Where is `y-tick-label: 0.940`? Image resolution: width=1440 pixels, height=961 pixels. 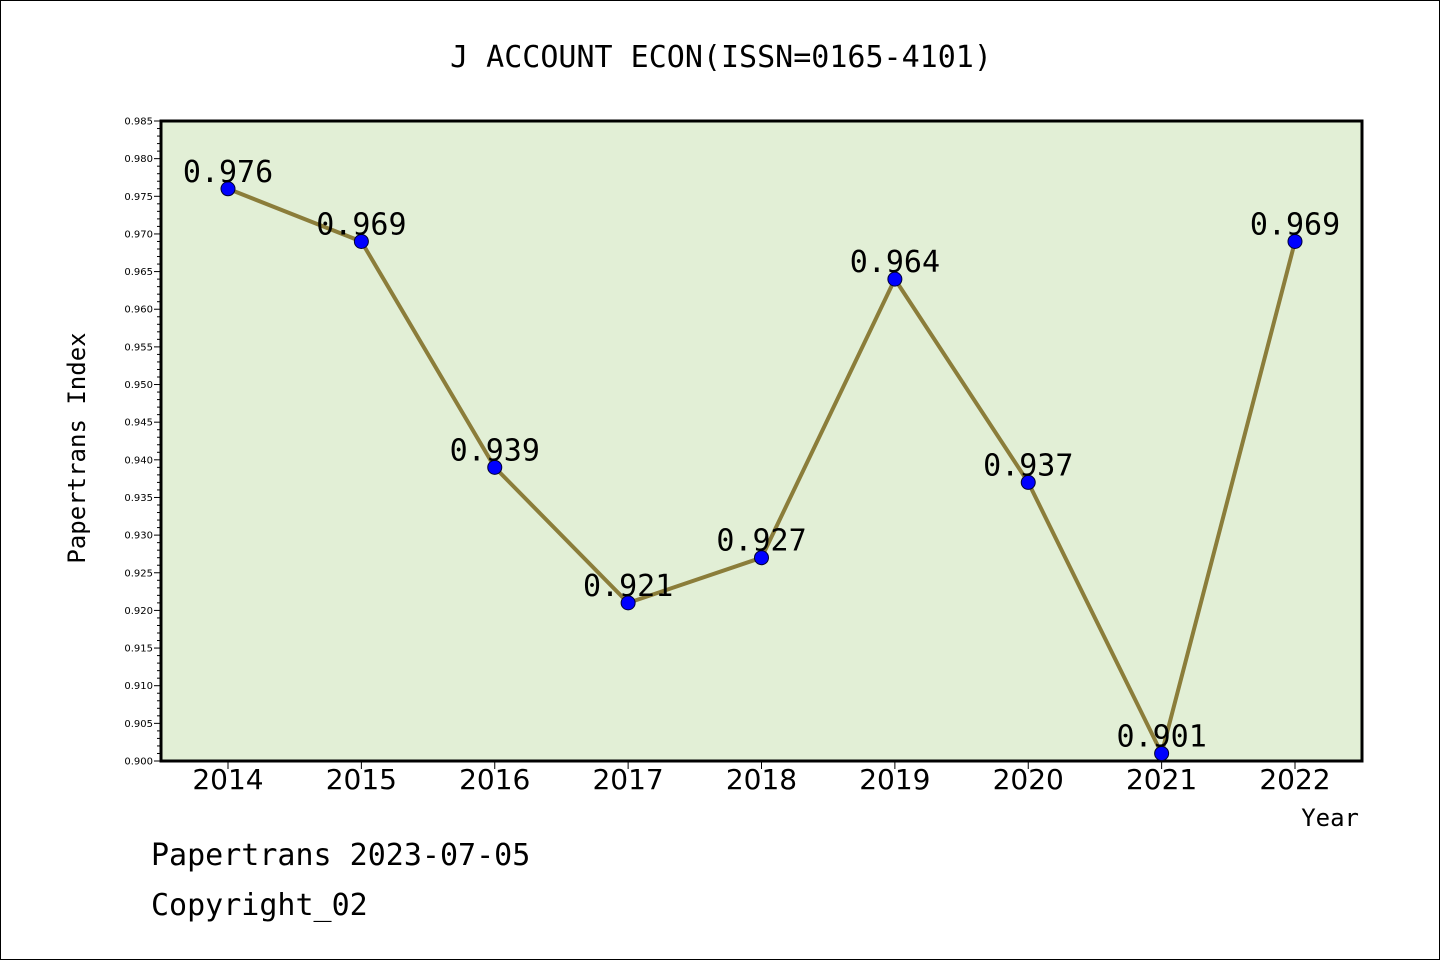
y-tick-label: 0.940 is located at coordinates (138, 460).